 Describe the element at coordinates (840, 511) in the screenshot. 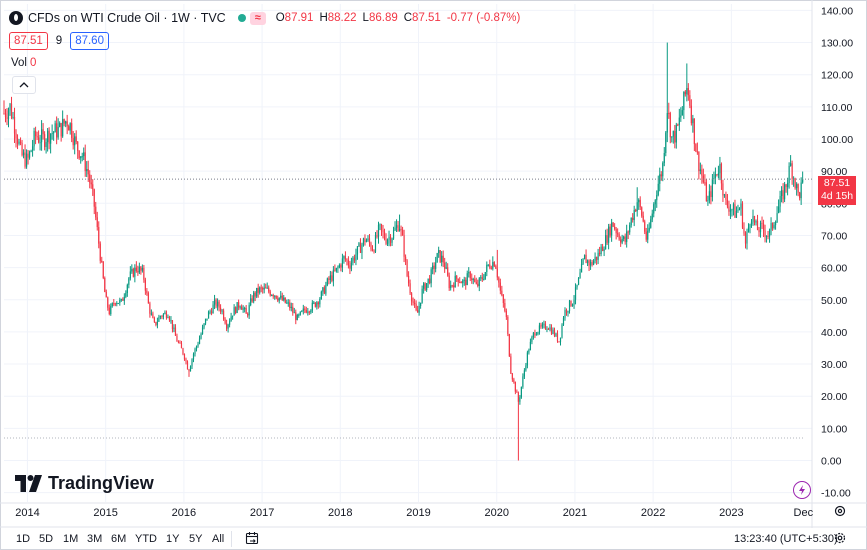

I see `chart-settings-gear-icon` at that location.